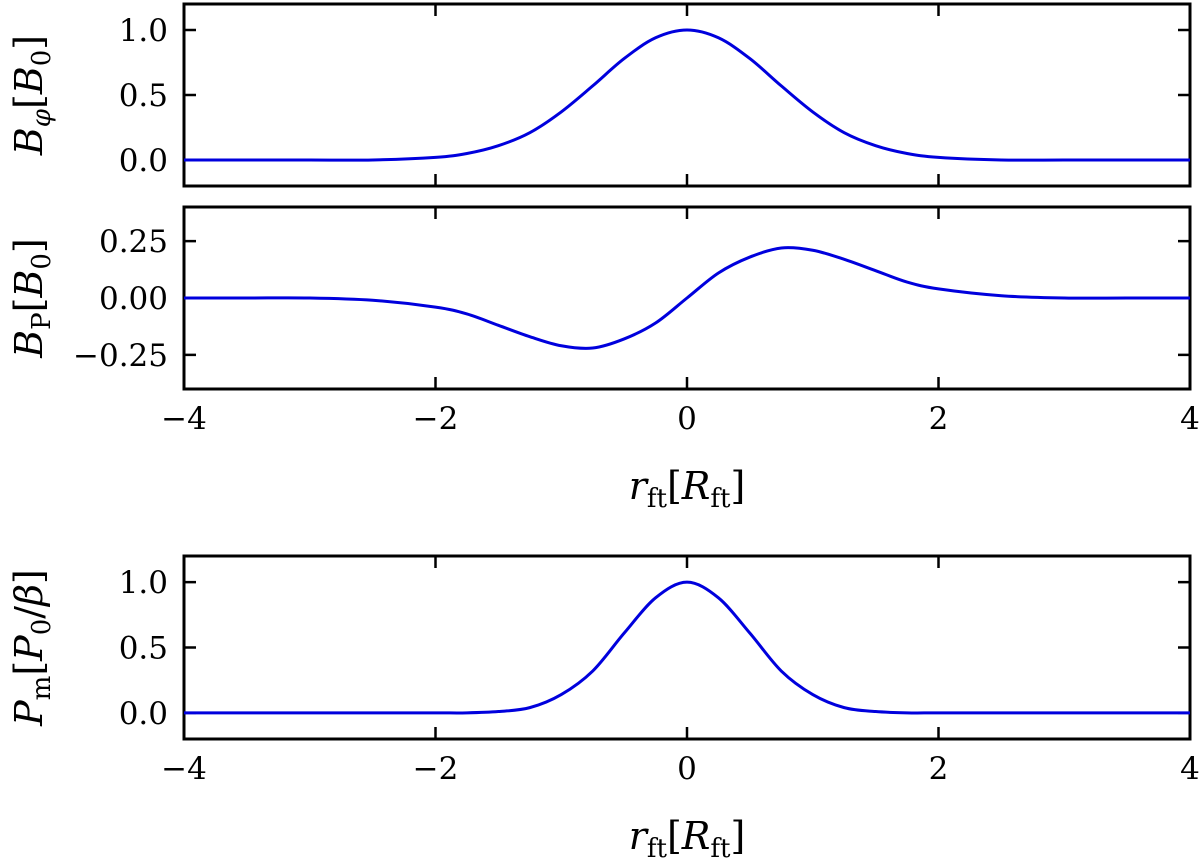 This screenshot has height=858, width=1200. Describe the element at coordinates (32, 298) in the screenshot. I see `panel-2-ylabel: BP​[B0​]` at that location.